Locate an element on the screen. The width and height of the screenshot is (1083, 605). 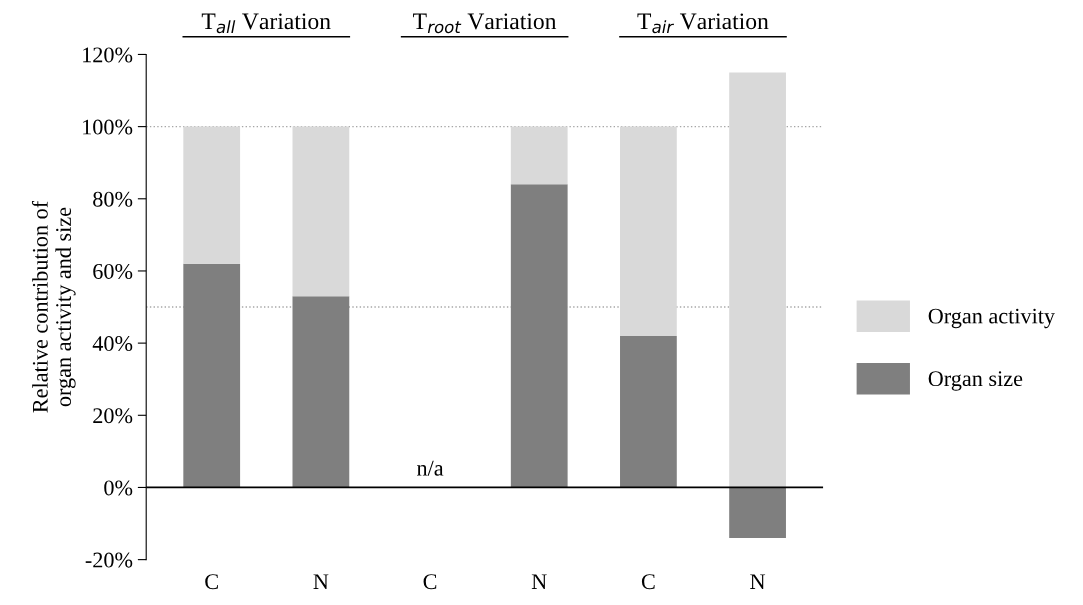
y-axis-title: Relative contribution of organ activity and size is located at coordinates (53, 306).